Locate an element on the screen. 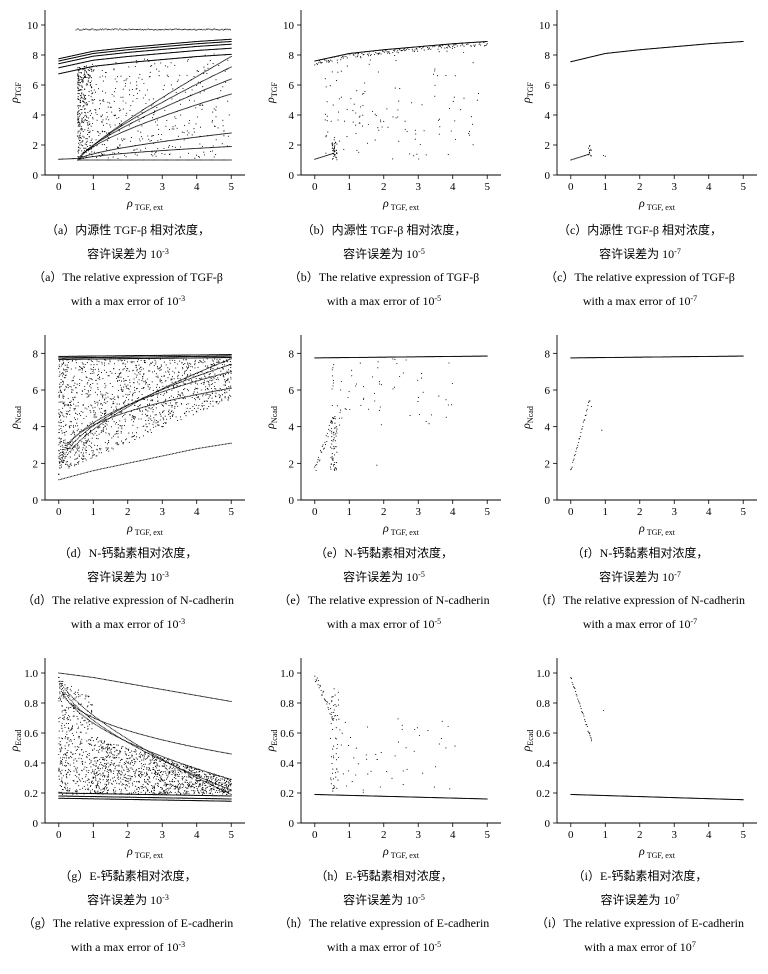 This screenshot has height=974, width=768. x-tick-label: 4 is located at coordinates (453, 187).